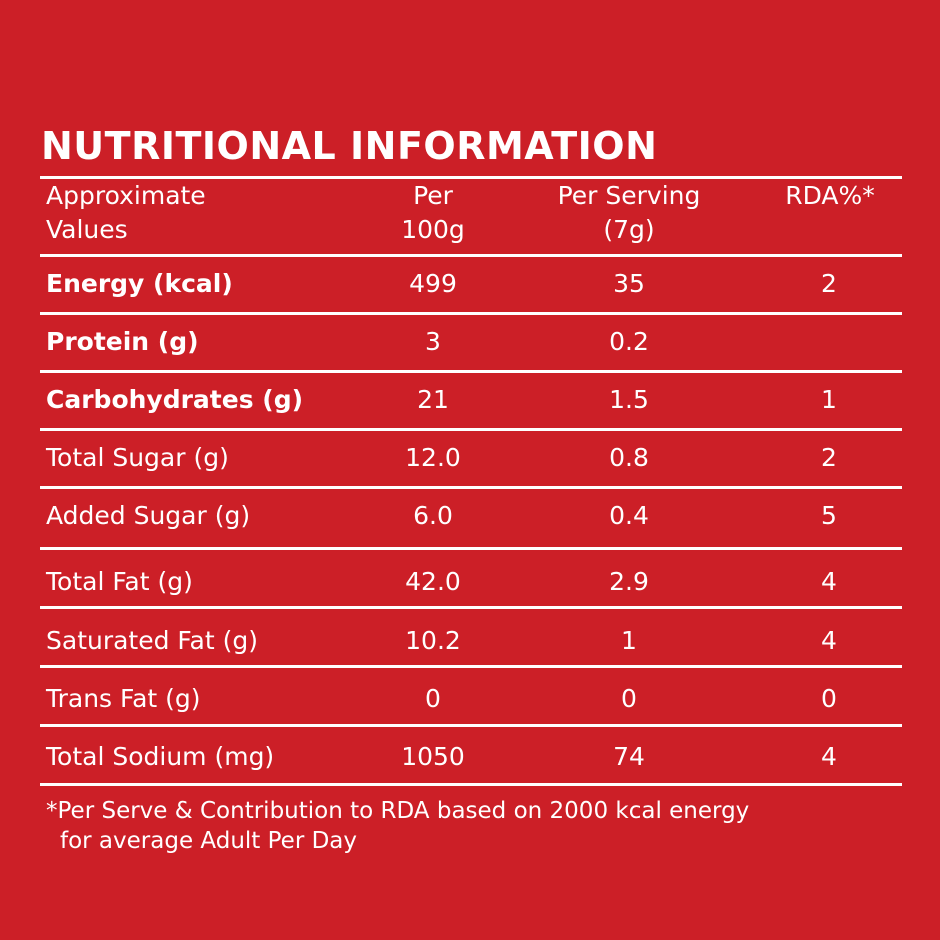  What do you see at coordinates (433, 457) in the screenshot?
I see `row-per-100g: 12.0` at bounding box center [433, 457].